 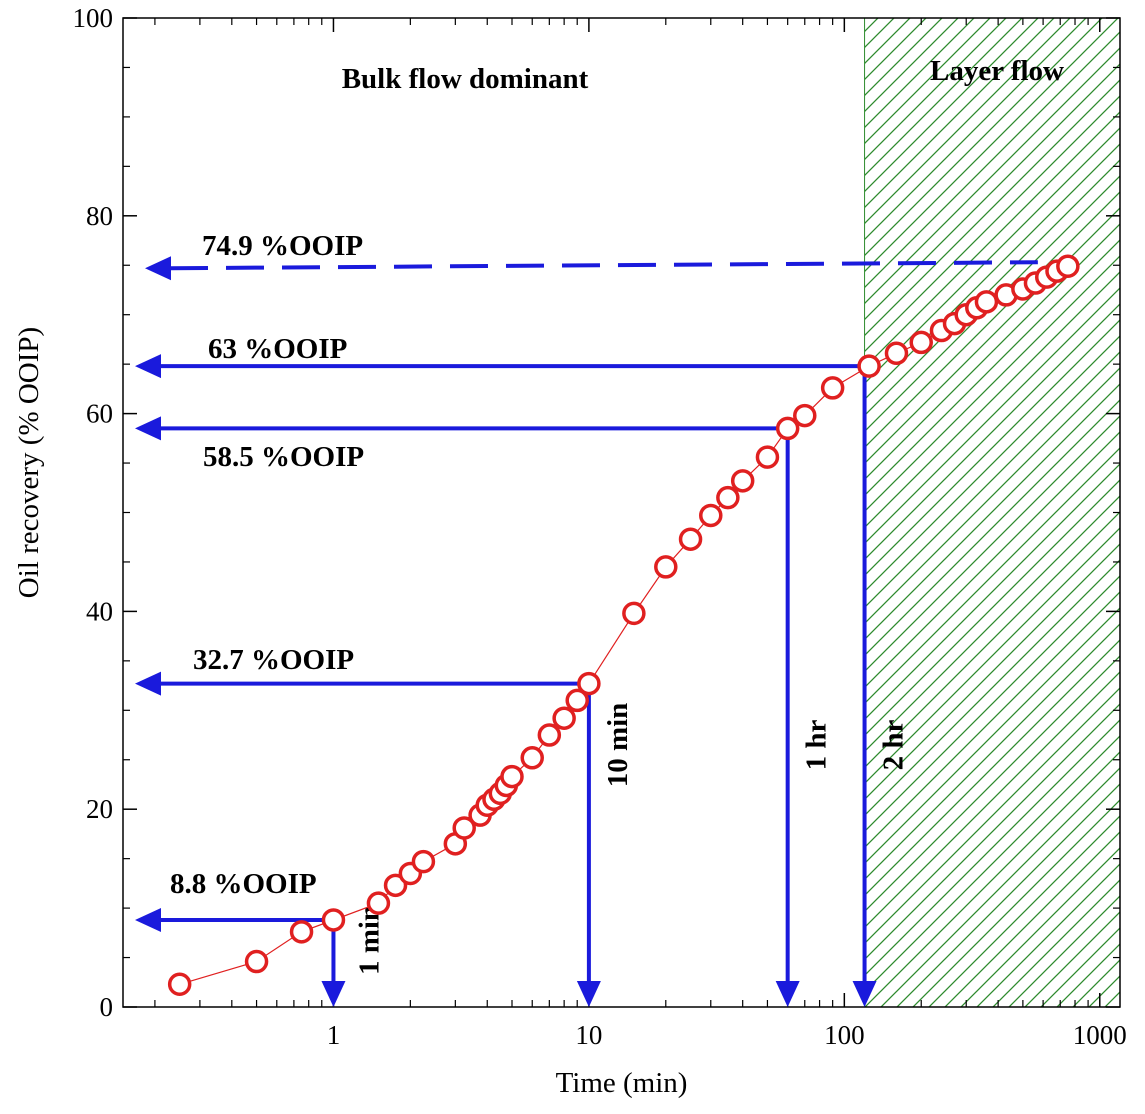 I want to click on dashed-arrowhead, so click(x=158, y=268).